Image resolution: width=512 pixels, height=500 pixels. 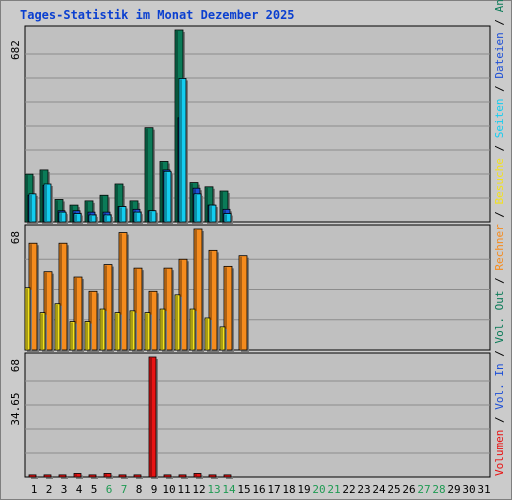 I want to click on bar-rechner-2-edge, so click(x=46, y=310).